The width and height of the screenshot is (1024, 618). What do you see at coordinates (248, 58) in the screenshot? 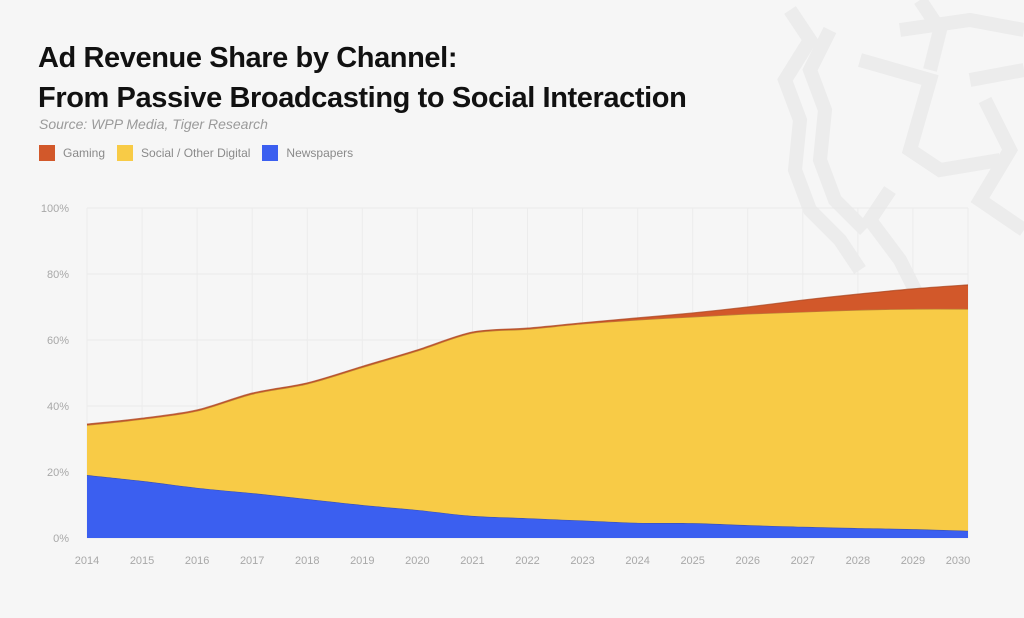
I see `title-line-1: Ad Revenue Share by Channel:` at bounding box center [248, 58].